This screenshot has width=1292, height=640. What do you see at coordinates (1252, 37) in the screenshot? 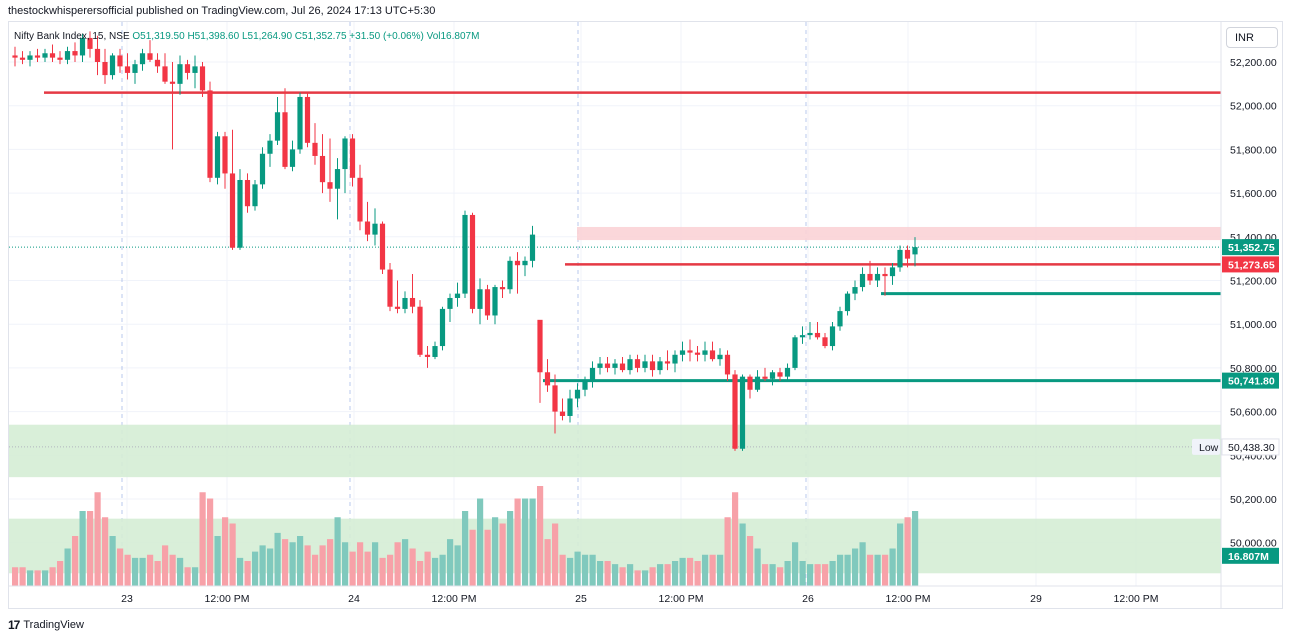
I see `currency-button: INR` at bounding box center [1252, 37].